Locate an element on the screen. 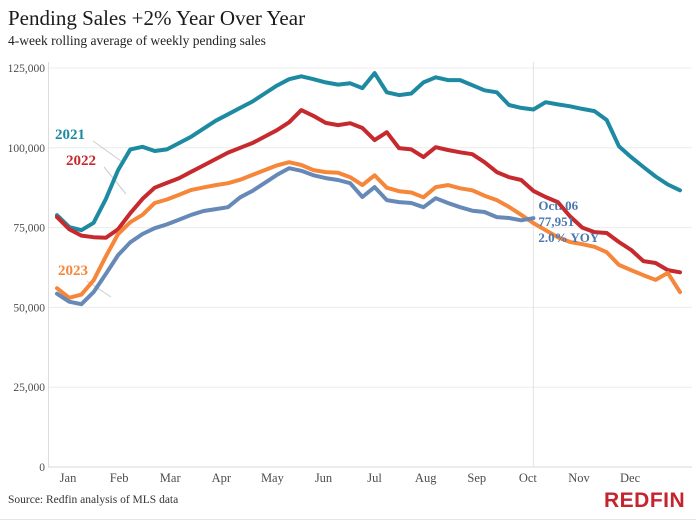 Image resolution: width=696 pixels, height=522 pixels. y-tick-label: 75,000 is located at coordinates (29, 229).